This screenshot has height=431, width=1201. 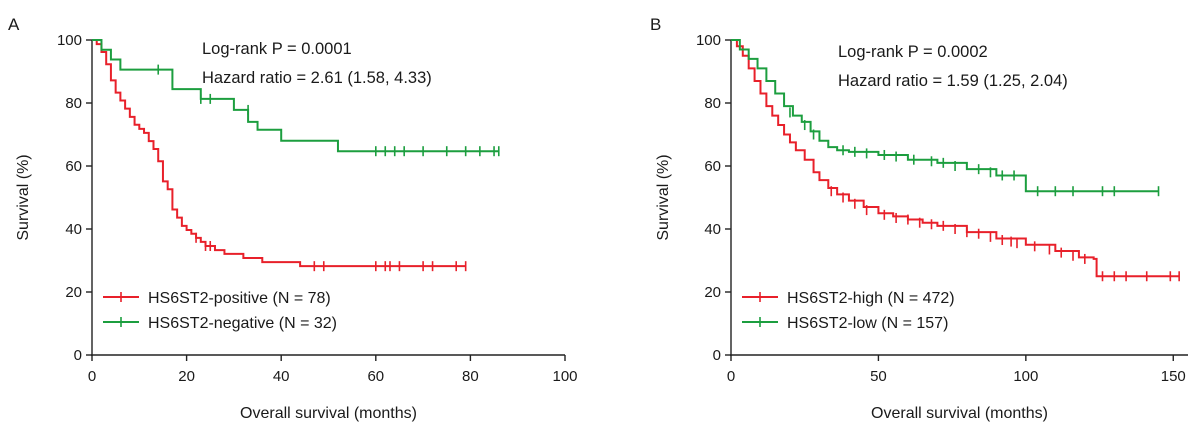 I want to click on annotation-text: Log-rank P = 0.0001, so click(x=277, y=49).